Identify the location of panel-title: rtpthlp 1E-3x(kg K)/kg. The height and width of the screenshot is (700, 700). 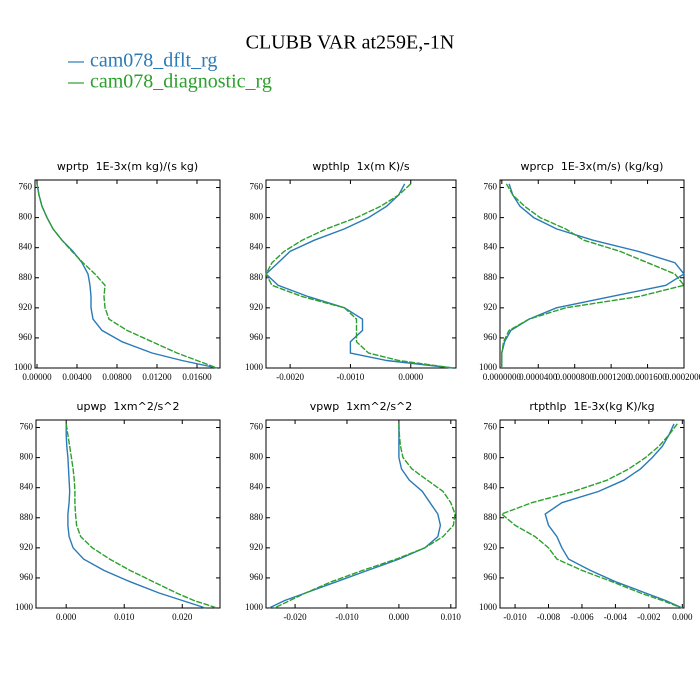
(591, 406).